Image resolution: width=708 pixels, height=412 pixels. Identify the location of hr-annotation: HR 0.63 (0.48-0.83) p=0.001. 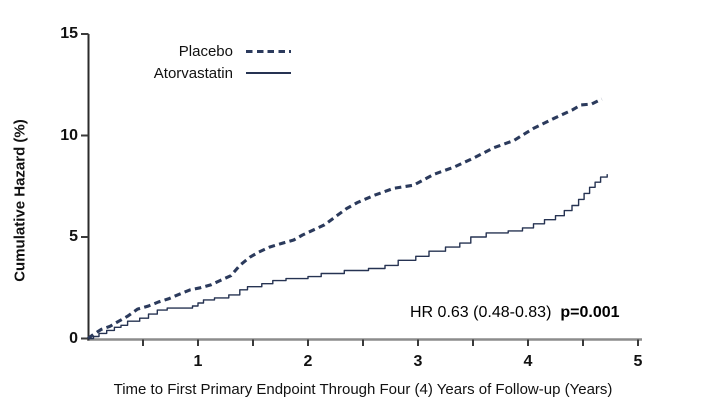
(515, 313).